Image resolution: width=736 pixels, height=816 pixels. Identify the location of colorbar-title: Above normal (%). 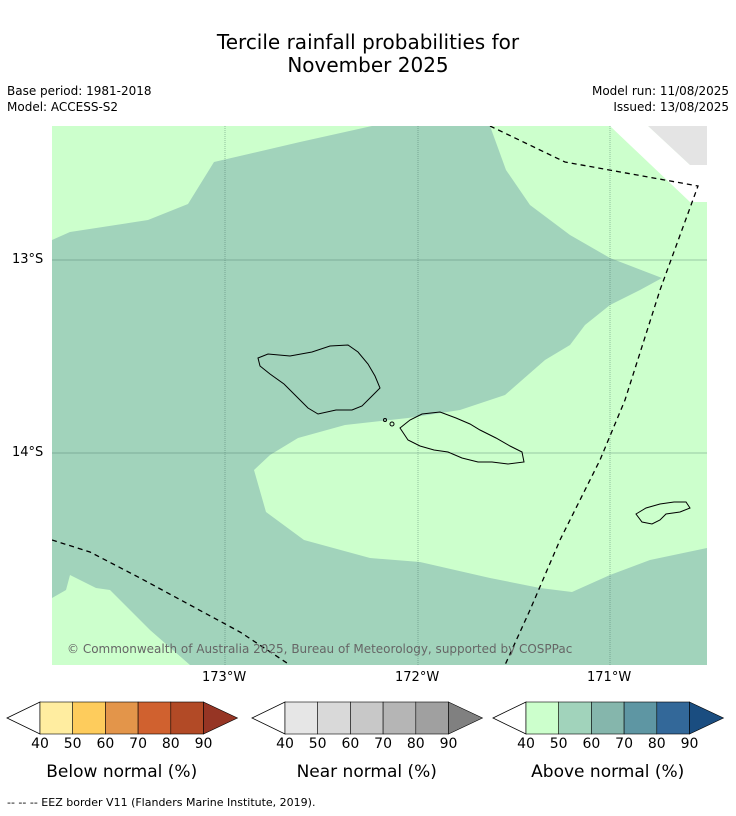
(608, 772).